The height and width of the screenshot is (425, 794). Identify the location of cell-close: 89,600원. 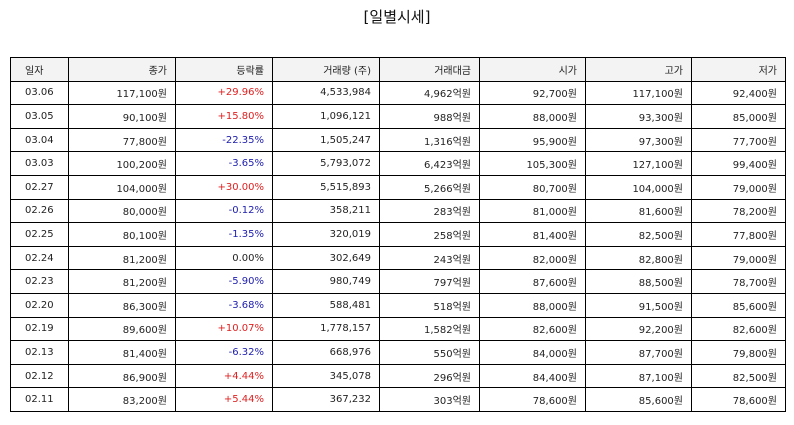
(122, 329).